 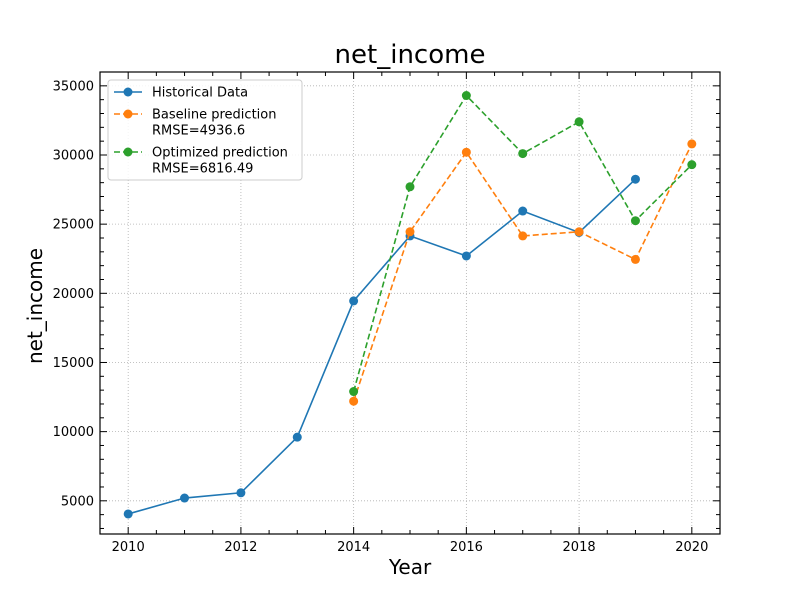 I want to click on y-tick-label: 10000, so click(x=73, y=432).